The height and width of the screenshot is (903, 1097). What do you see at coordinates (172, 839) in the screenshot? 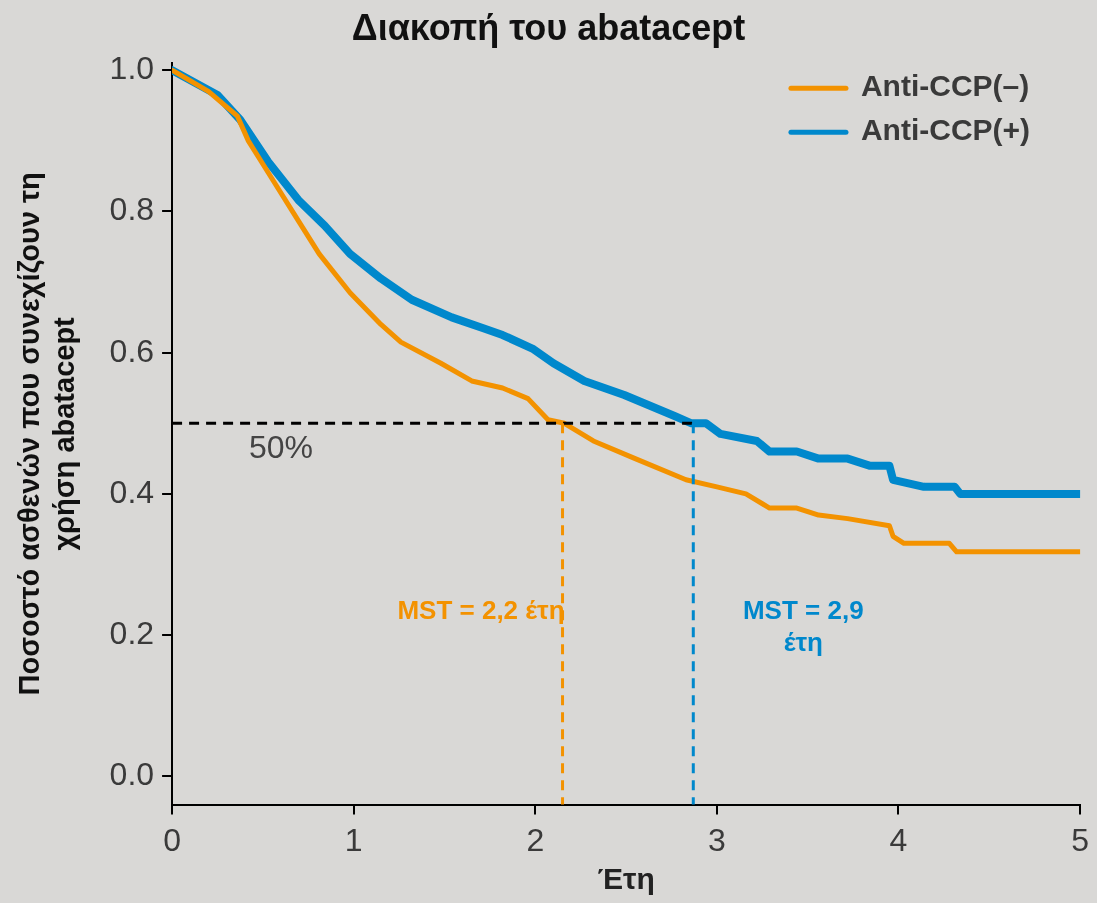
I see `x-tick-label: 0` at bounding box center [172, 839].